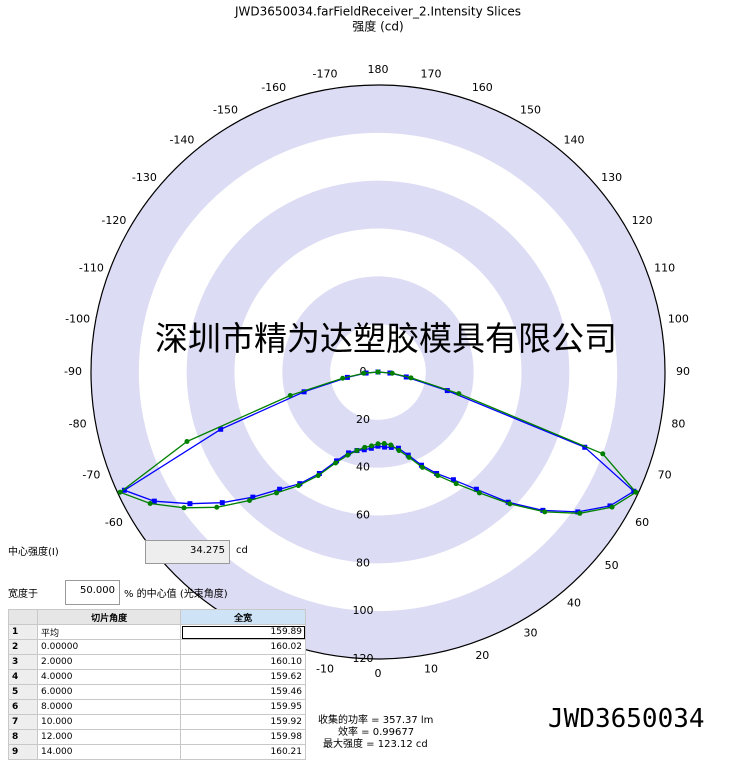  Describe the element at coordinates (376, 720) in the screenshot. I see `stat-line: 收集的功率 = 357.37 lm` at that location.